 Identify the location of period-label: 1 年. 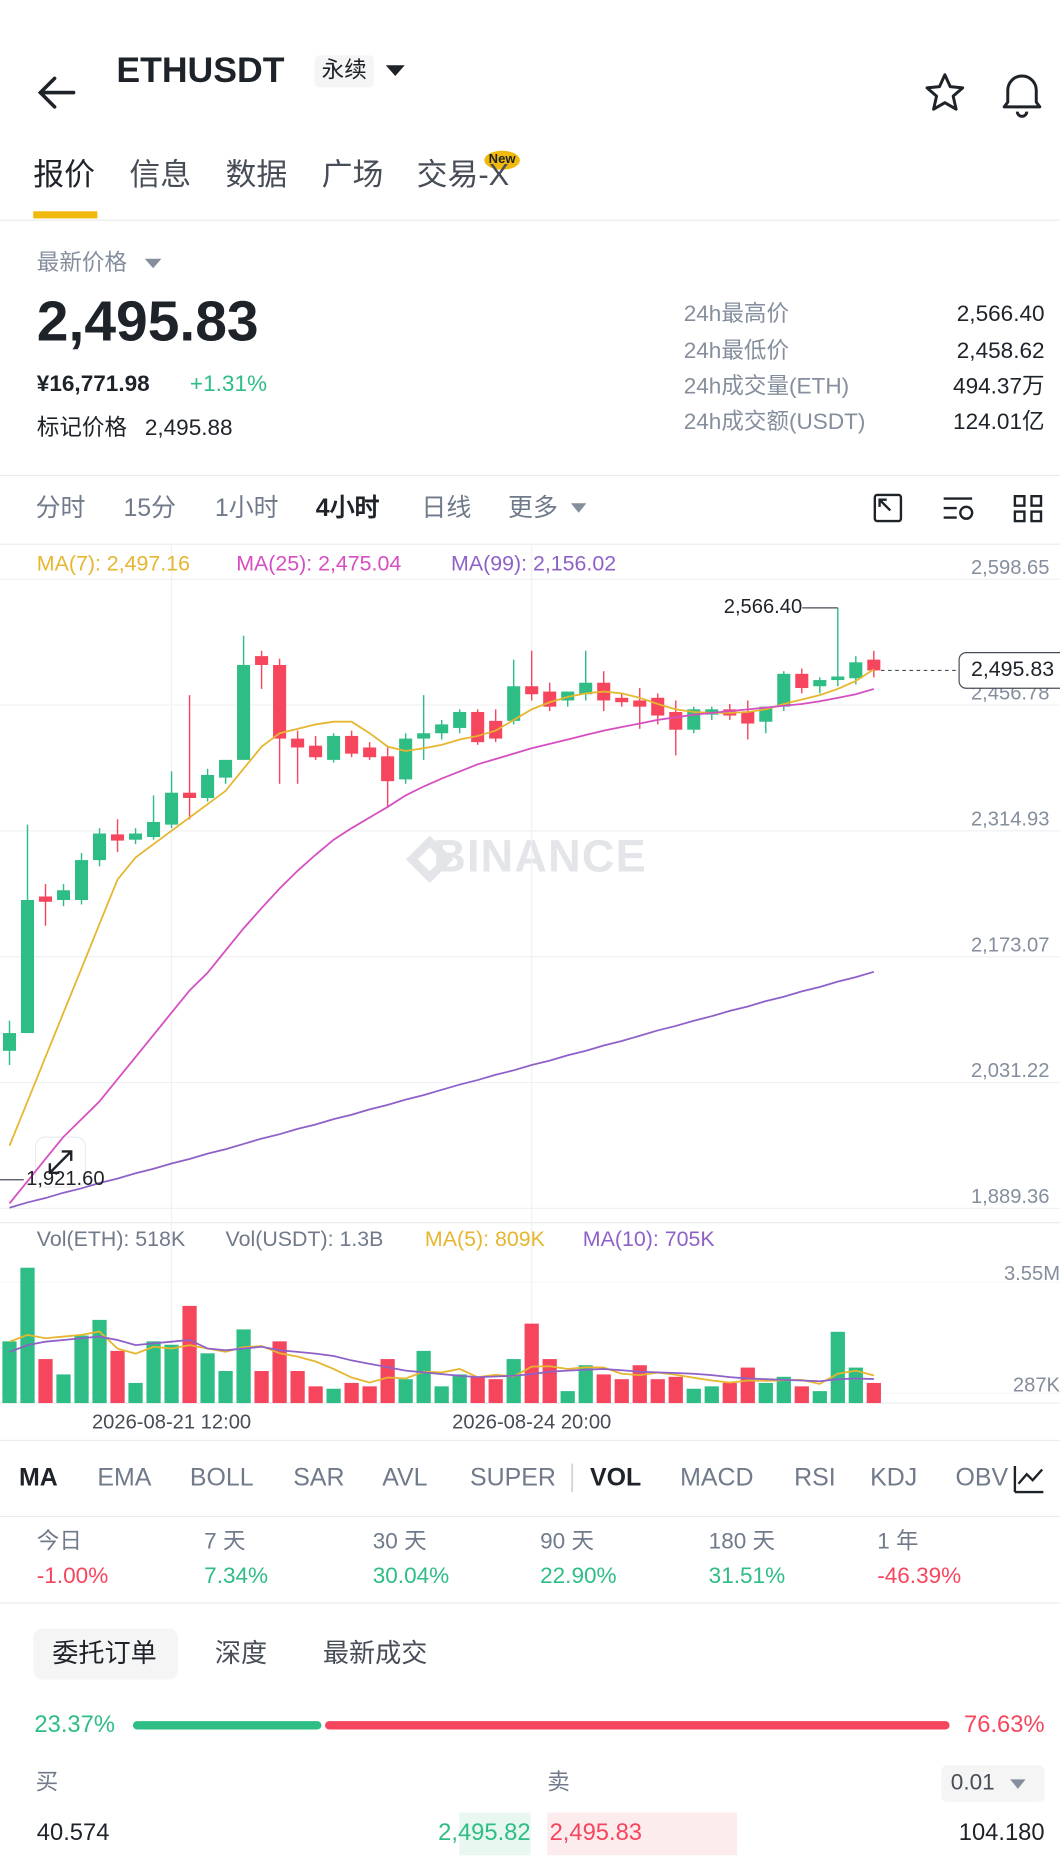
(898, 1542).